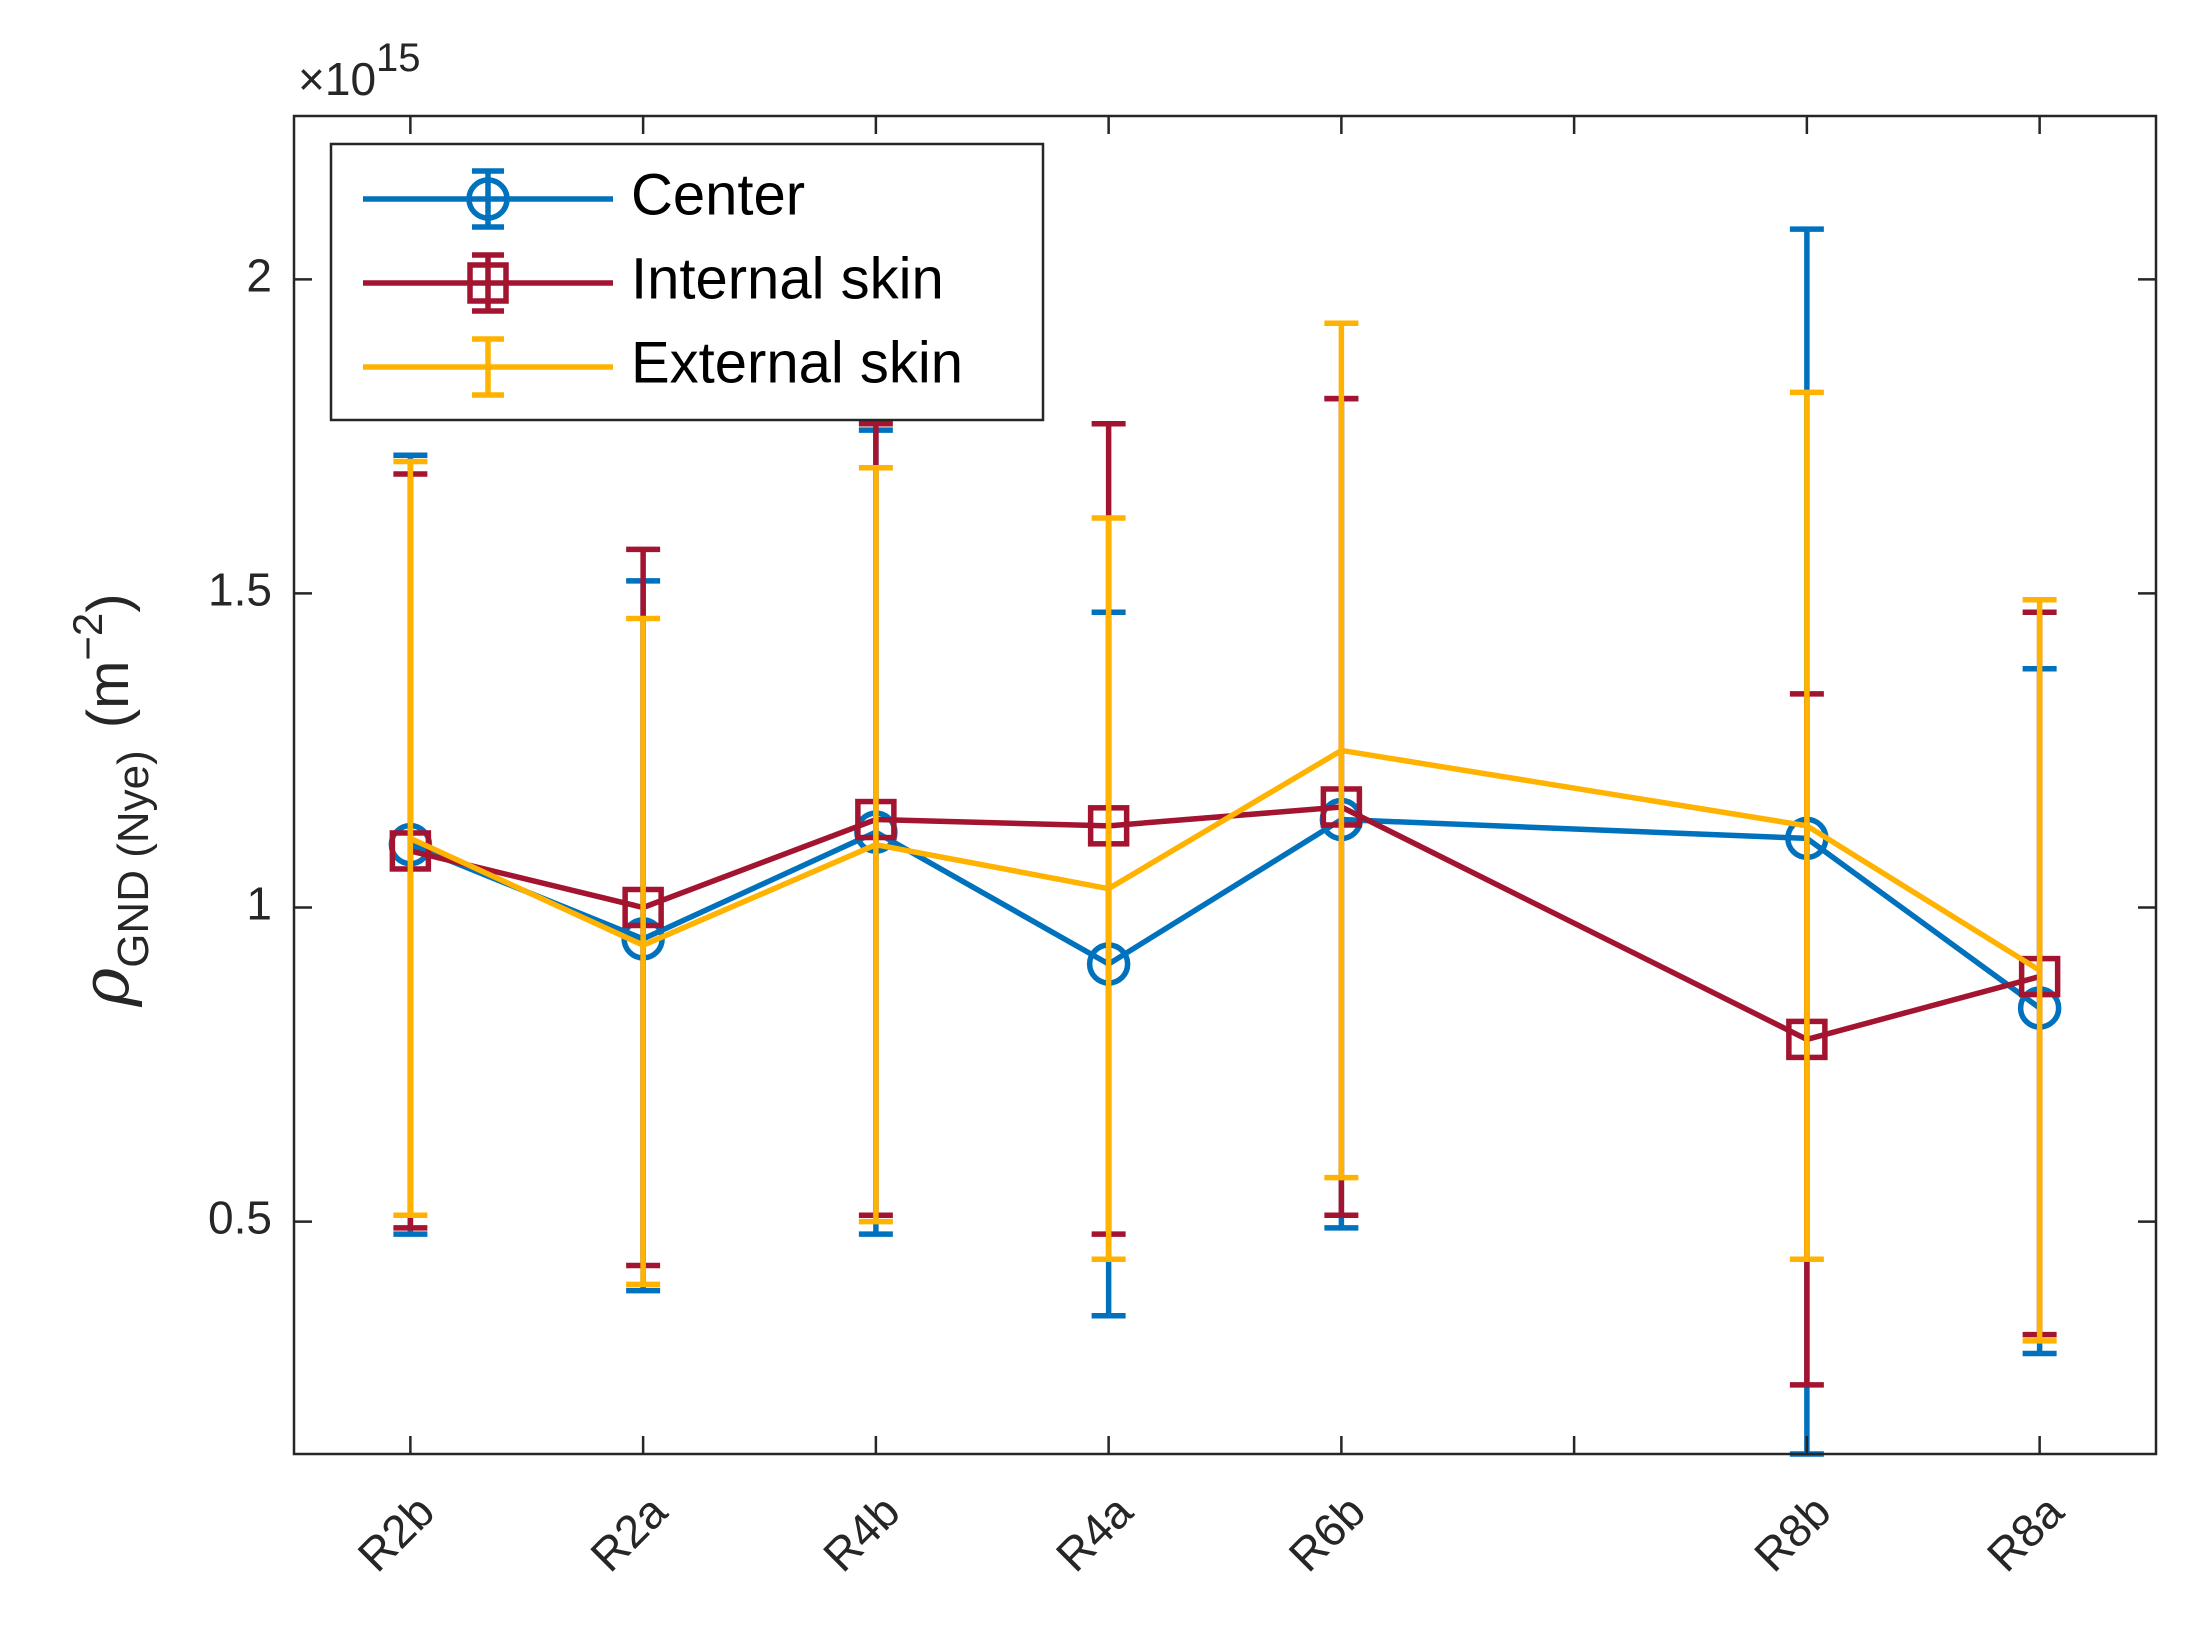 This screenshot has height=1628, width=2192. What do you see at coordinates (259, 904) in the screenshot?
I see `y-tick-label: 1` at bounding box center [259, 904].